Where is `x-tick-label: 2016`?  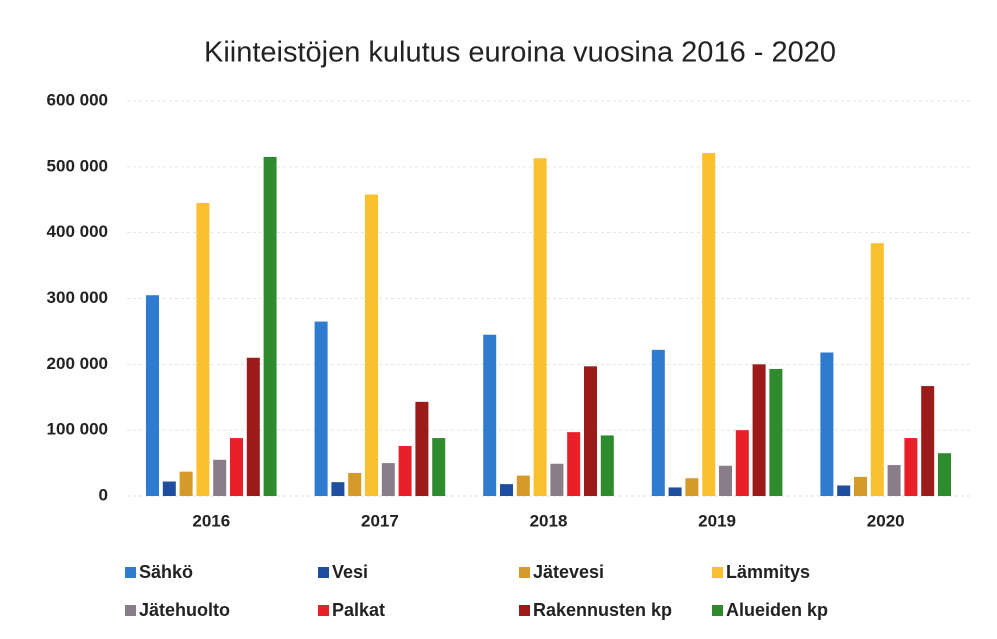
x-tick-label: 2016 is located at coordinates (211, 520).